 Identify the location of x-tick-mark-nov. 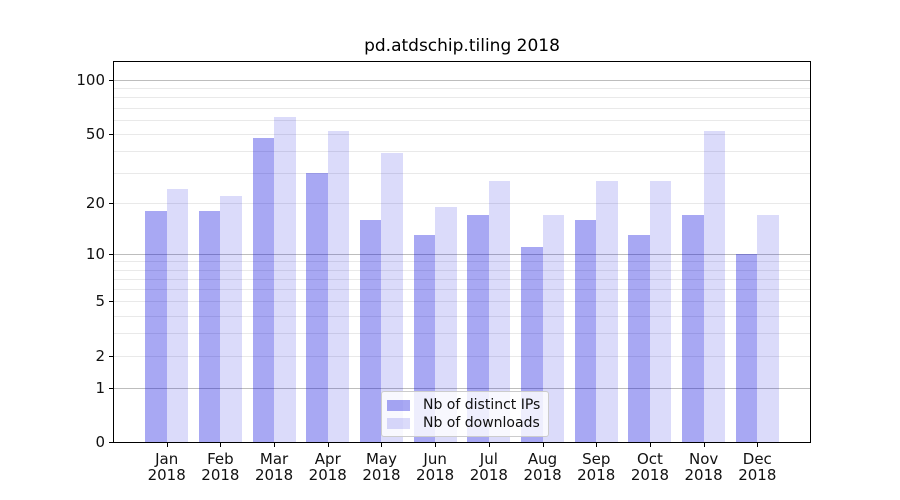
(704, 445).